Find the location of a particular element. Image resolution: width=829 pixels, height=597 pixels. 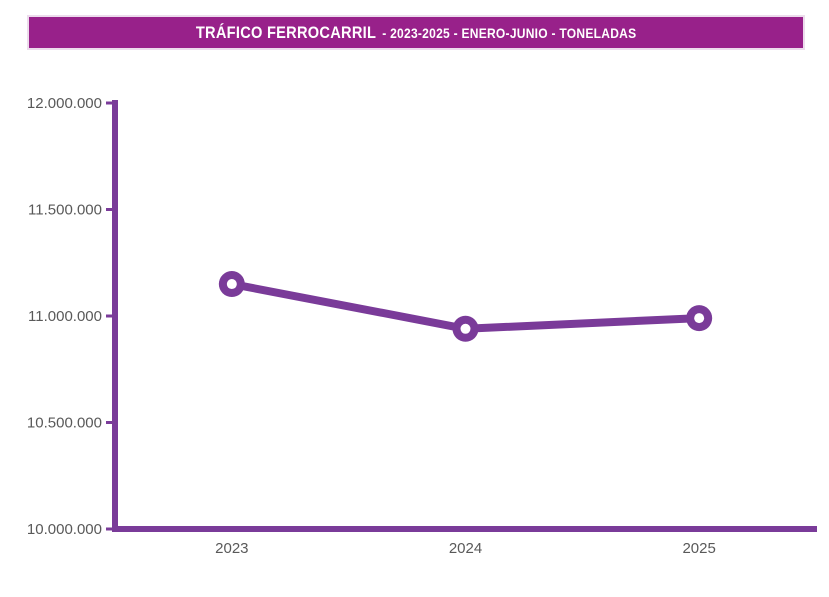

chart-title: TRÁFICO FERROCARRIL is located at coordinates (286, 32).